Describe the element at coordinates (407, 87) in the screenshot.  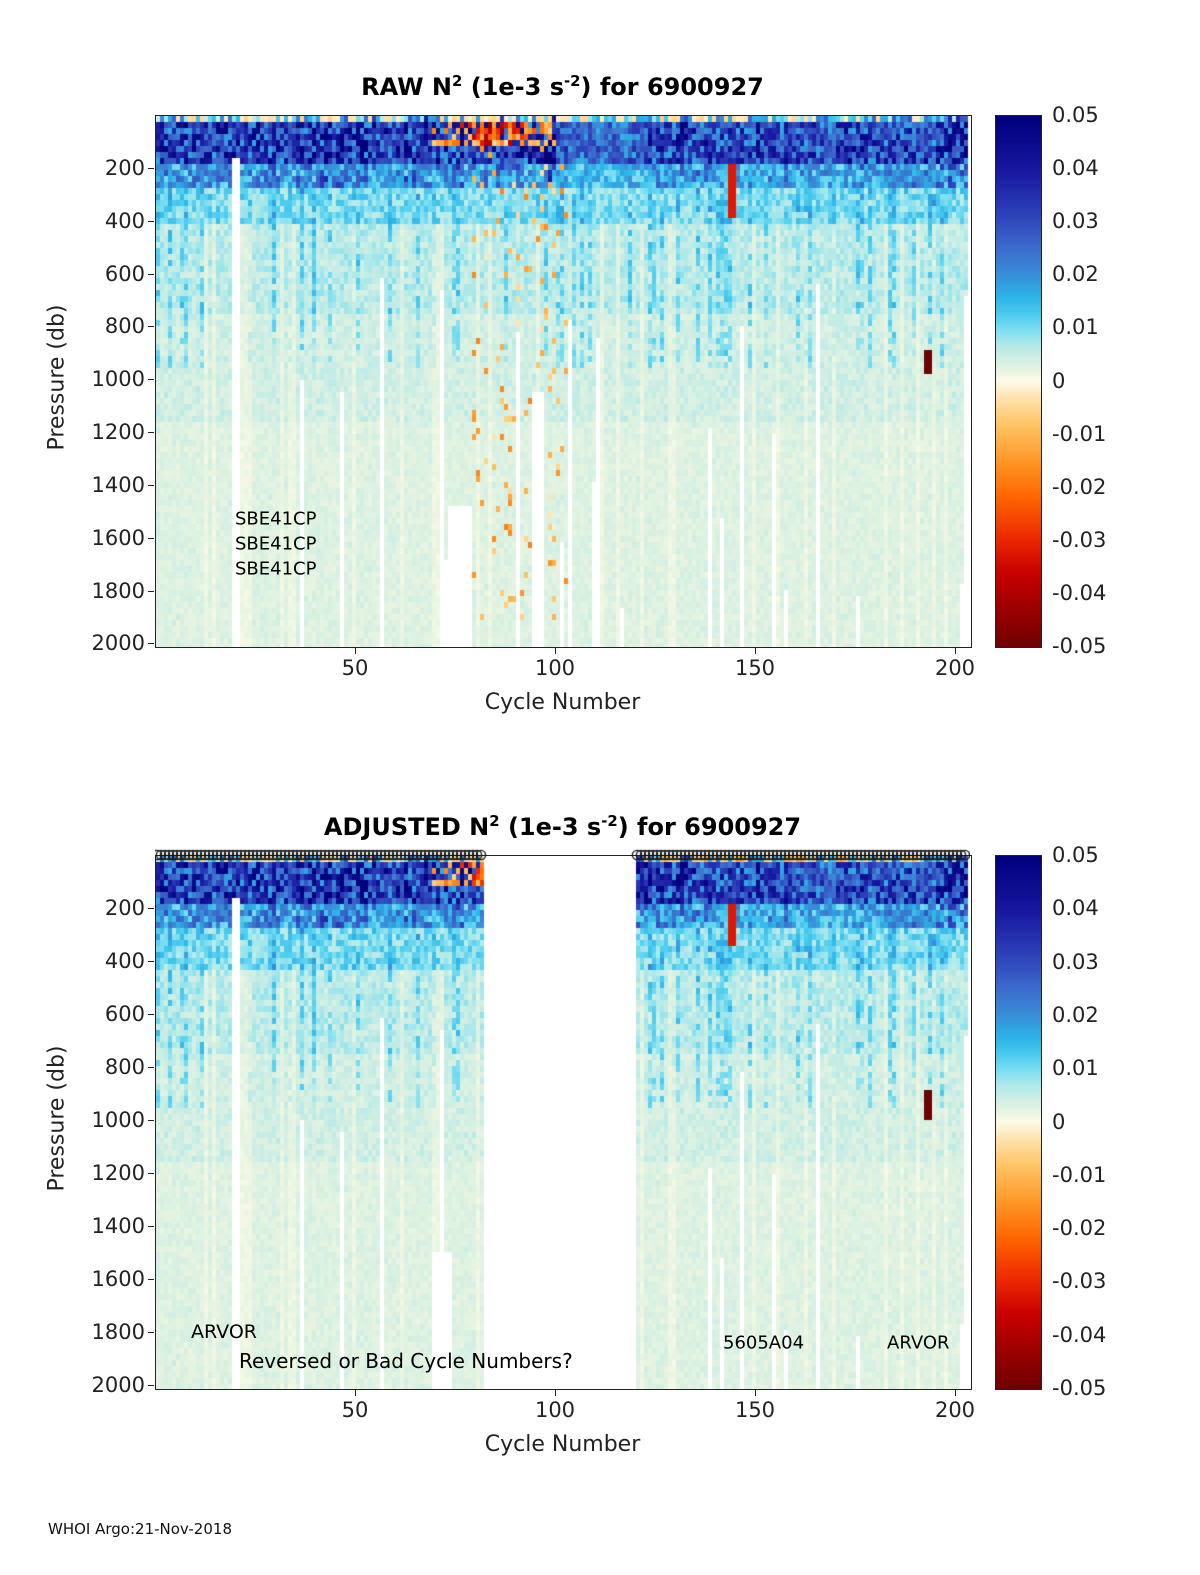
I see `title-text: RAW N` at that location.